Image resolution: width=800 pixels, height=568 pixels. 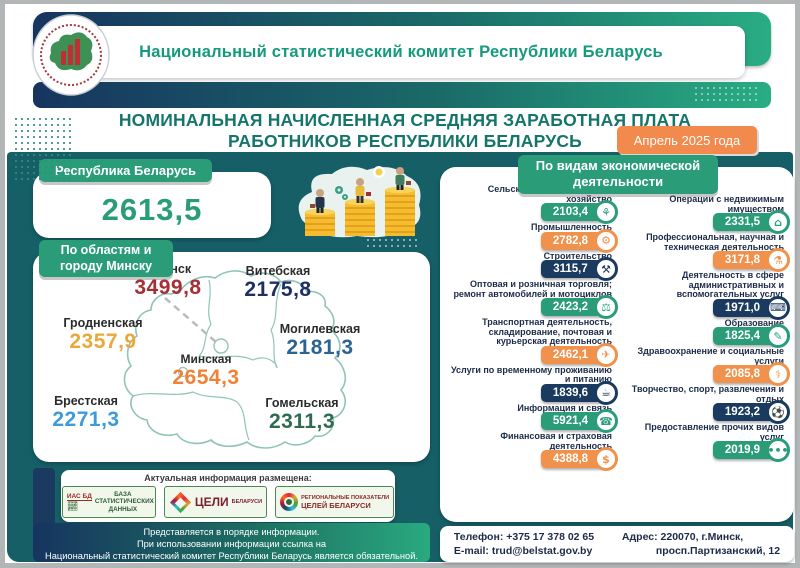 I want to click on region-item: Минская 2654,3, so click(x=206, y=371).